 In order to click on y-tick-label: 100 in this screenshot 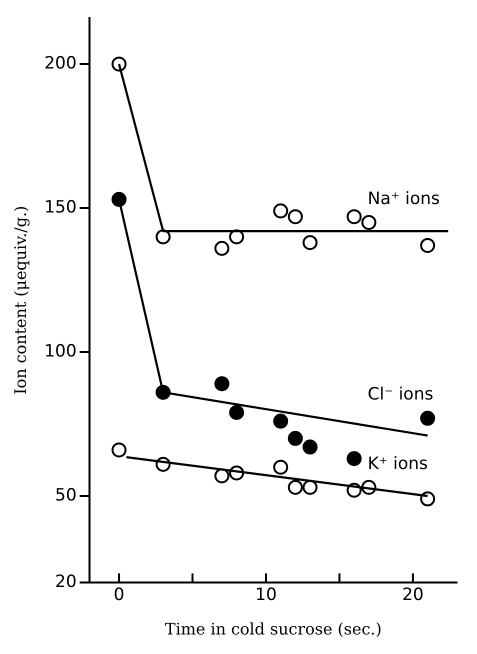, I will do `click(60, 351)`.